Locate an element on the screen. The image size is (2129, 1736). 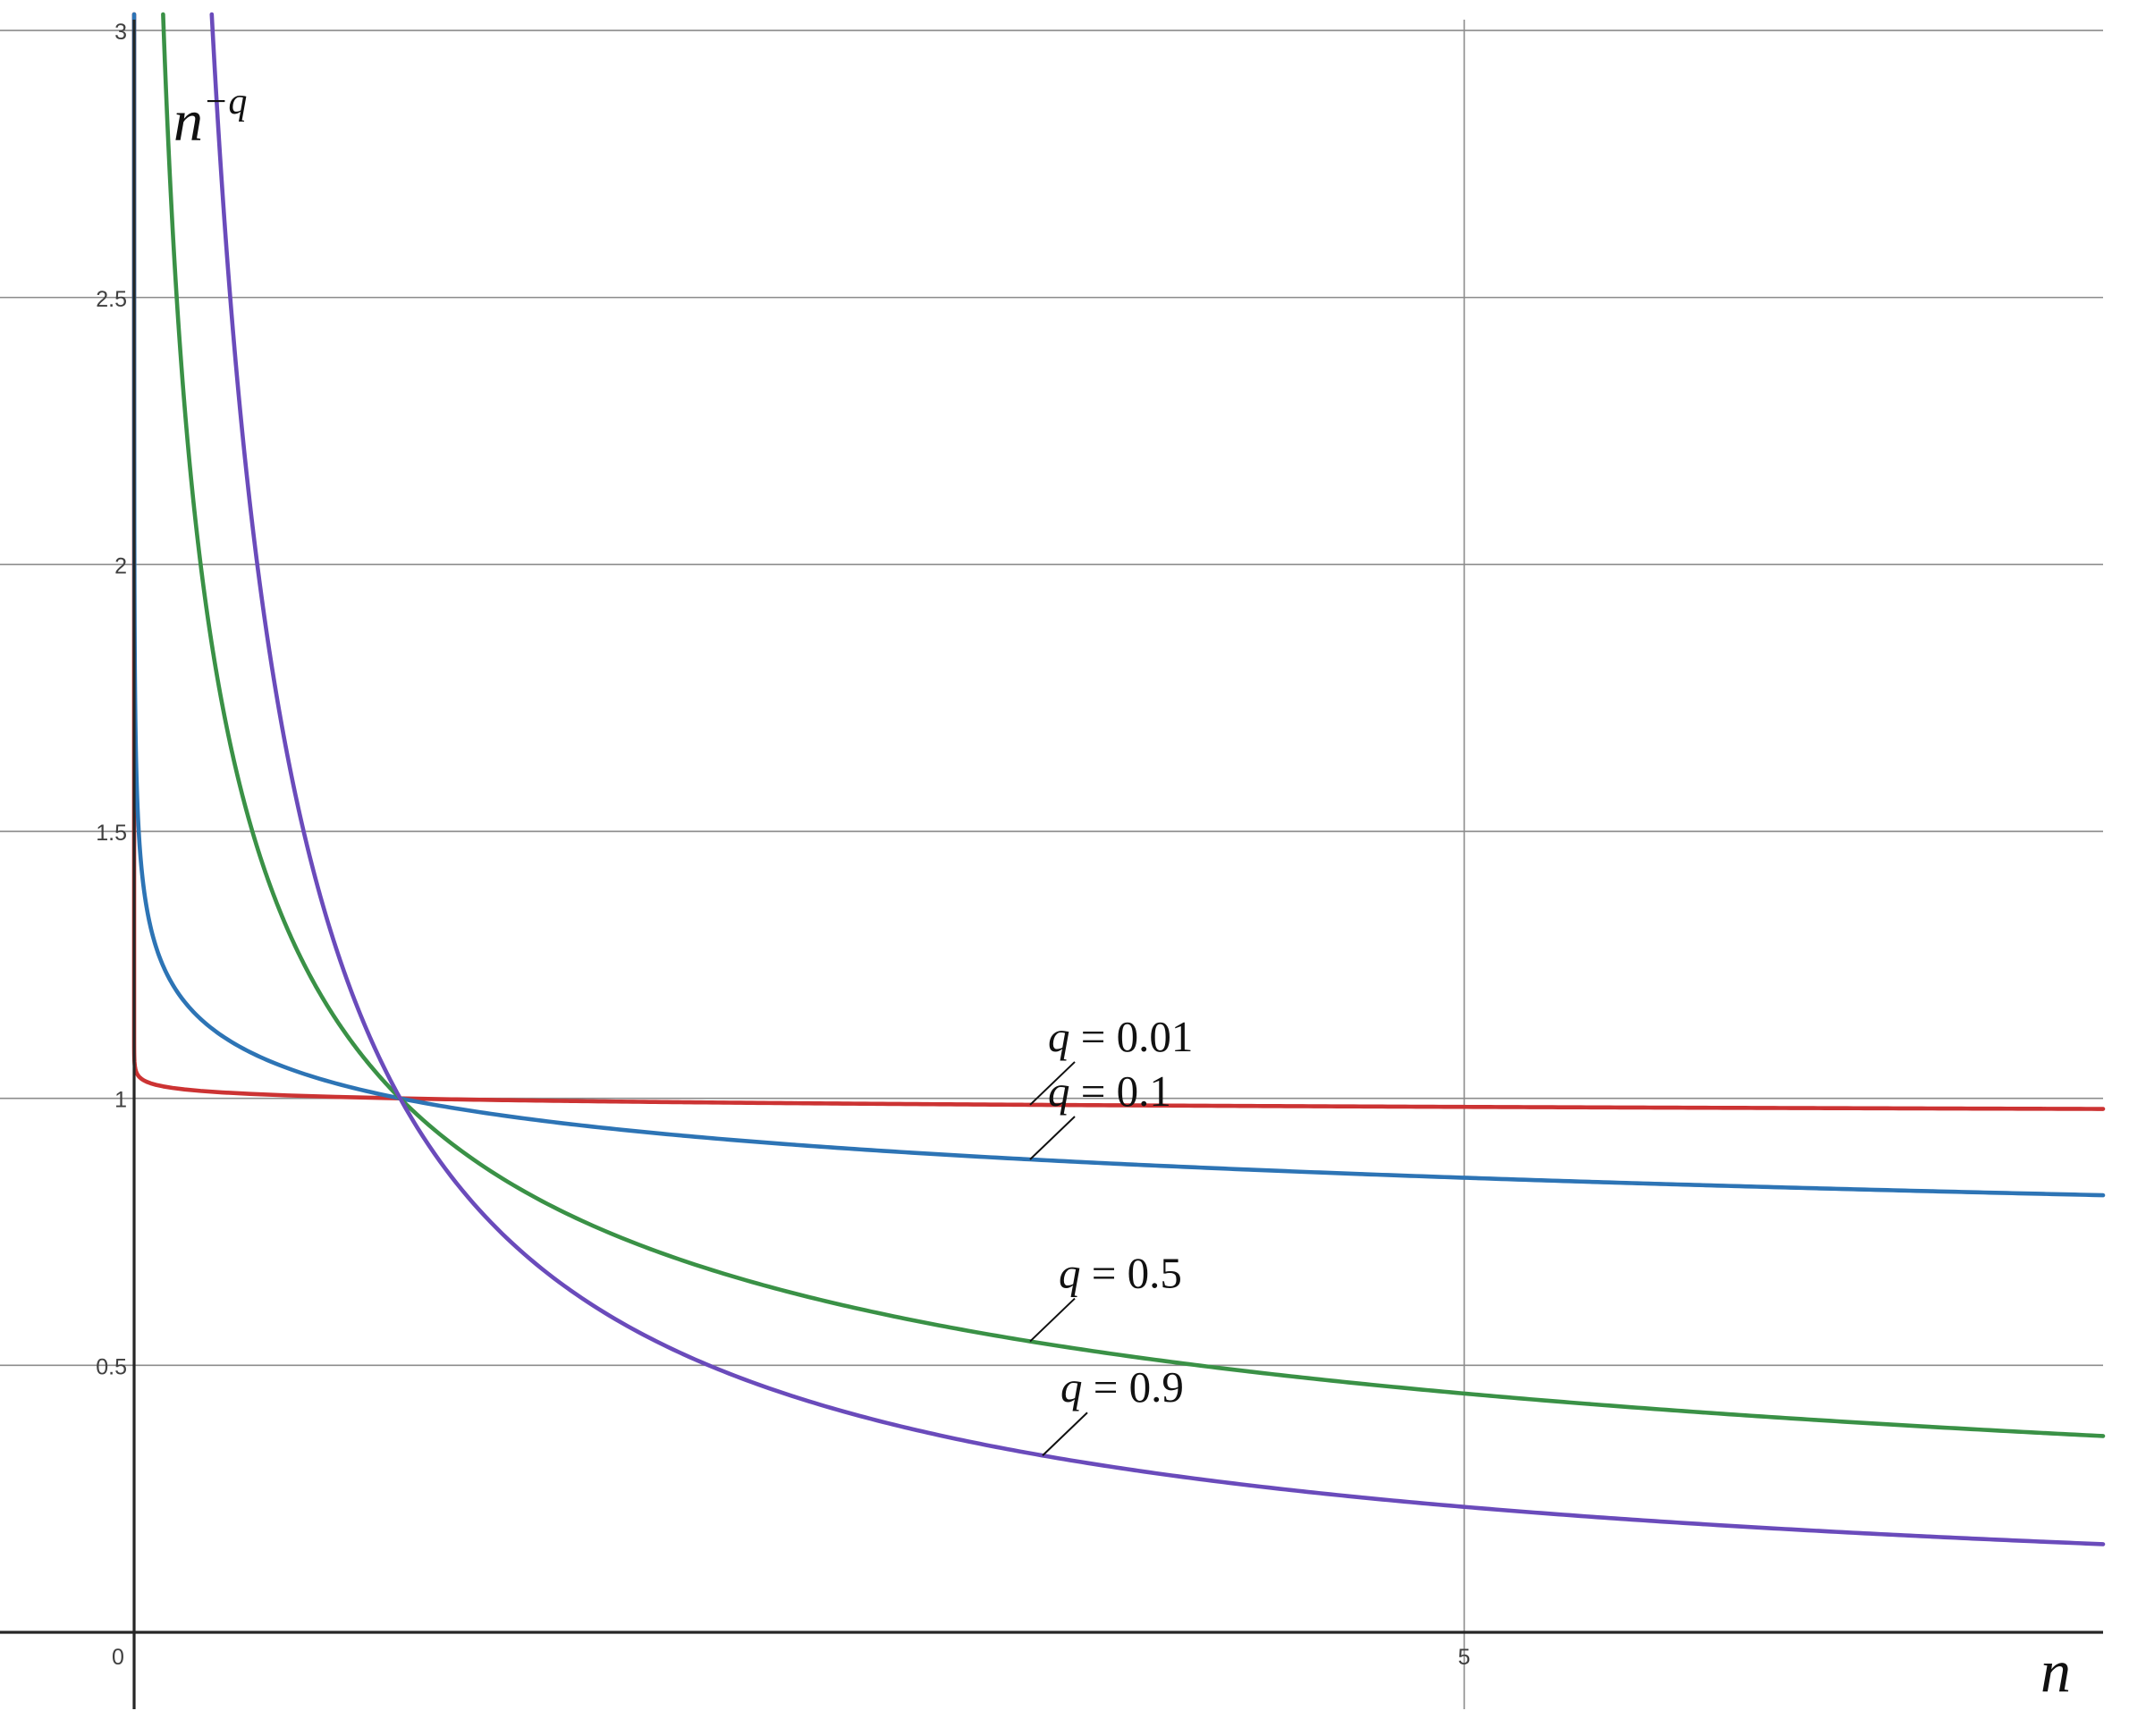
y-tick-label: 0.5 is located at coordinates (112, 1366).